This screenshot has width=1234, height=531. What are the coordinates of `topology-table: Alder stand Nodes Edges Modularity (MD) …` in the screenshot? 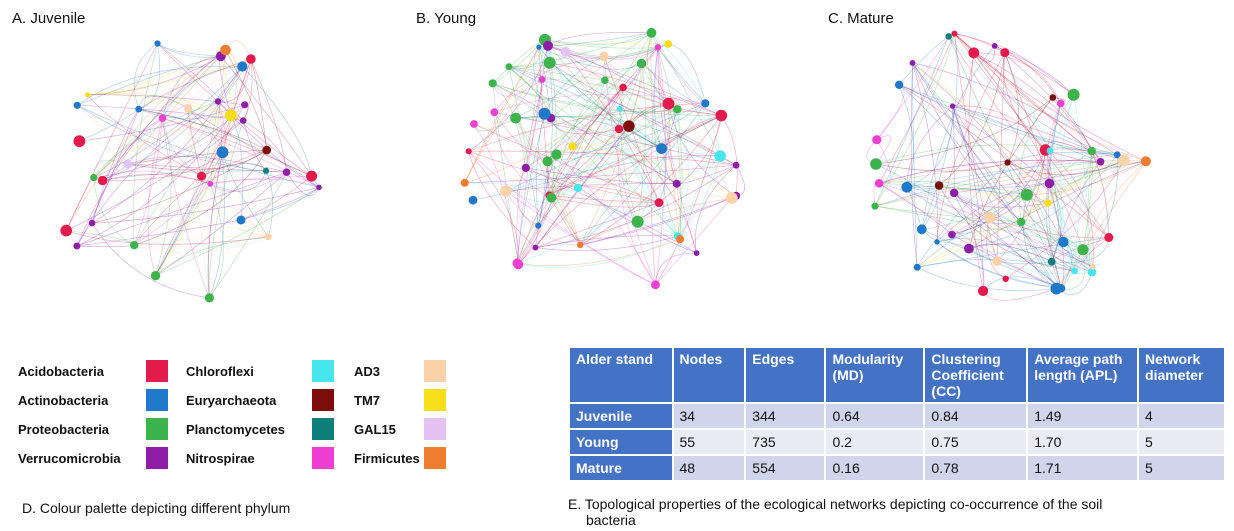 It's located at (897, 414).